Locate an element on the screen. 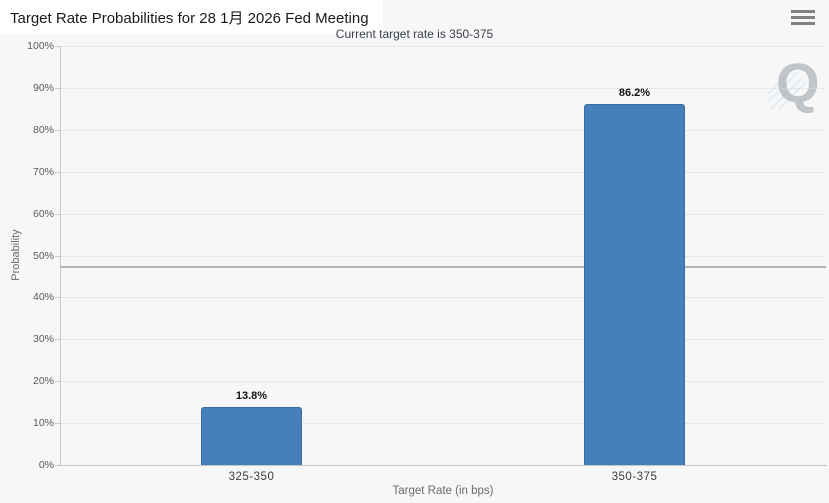 This screenshot has width=829, height=503. x-axis-title: Target Rate (in bps) is located at coordinates (443, 491).